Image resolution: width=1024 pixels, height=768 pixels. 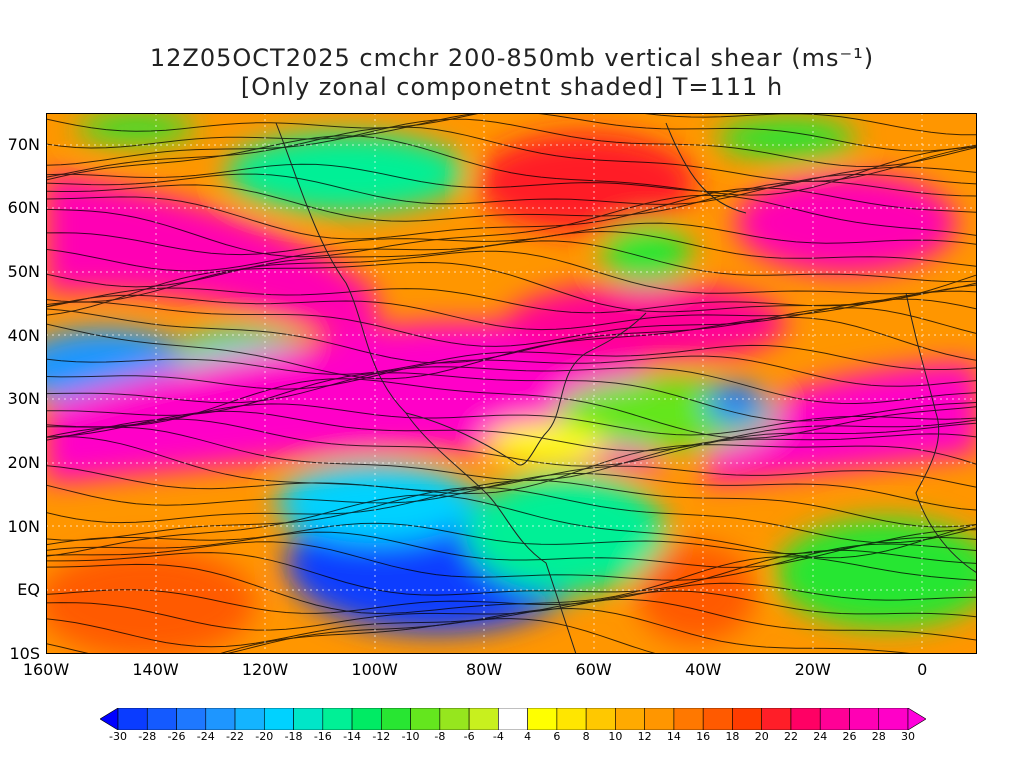 I want to click on colorbar-tick-label: 30, so click(x=908, y=736).